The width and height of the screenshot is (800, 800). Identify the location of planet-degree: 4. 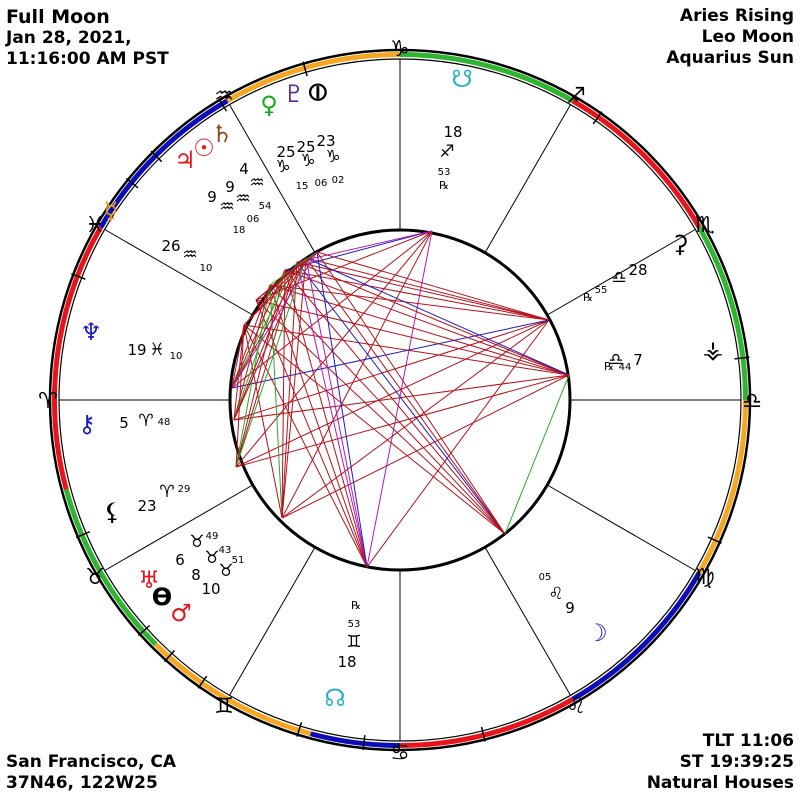
(244, 169).